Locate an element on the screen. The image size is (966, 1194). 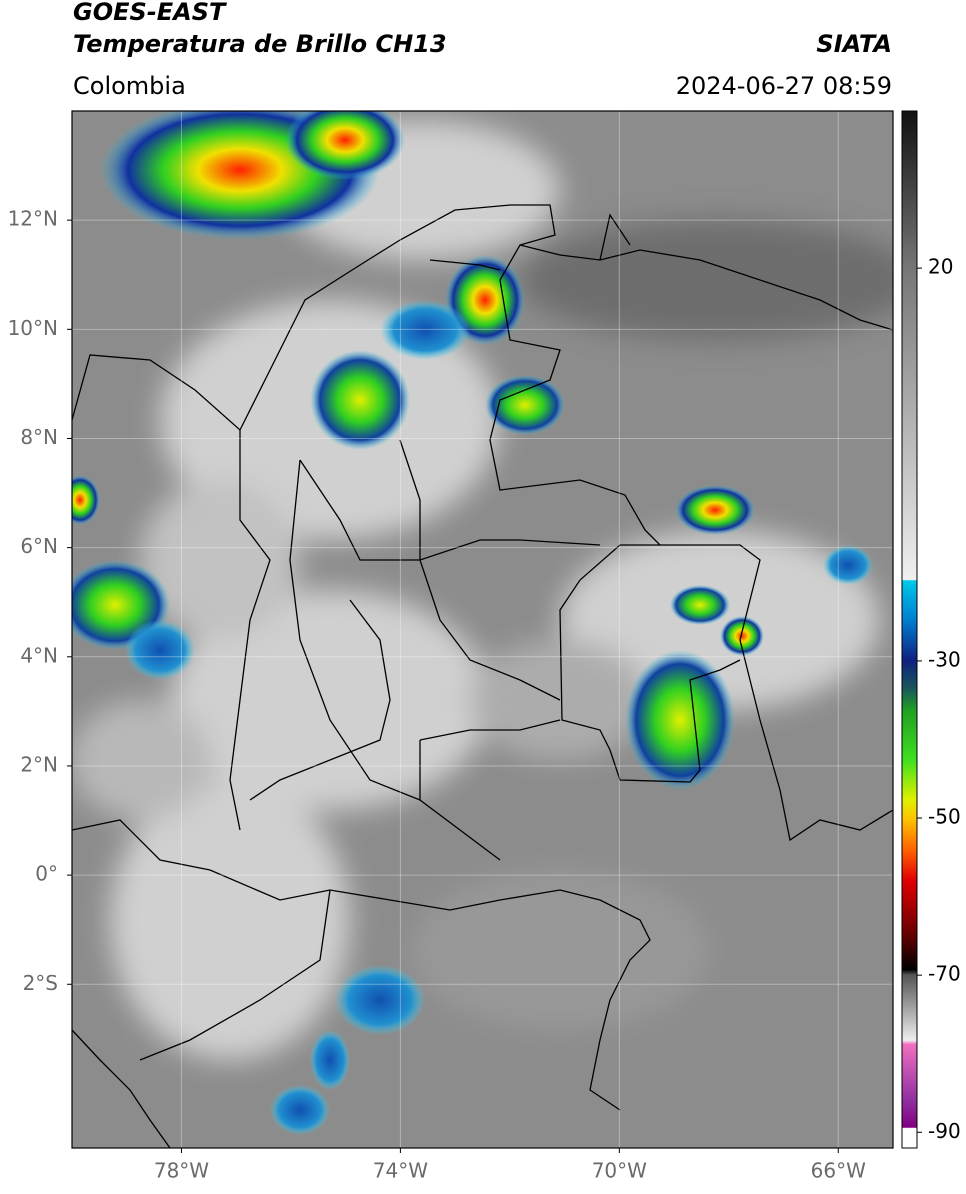
colorbar is located at coordinates (909, 629).